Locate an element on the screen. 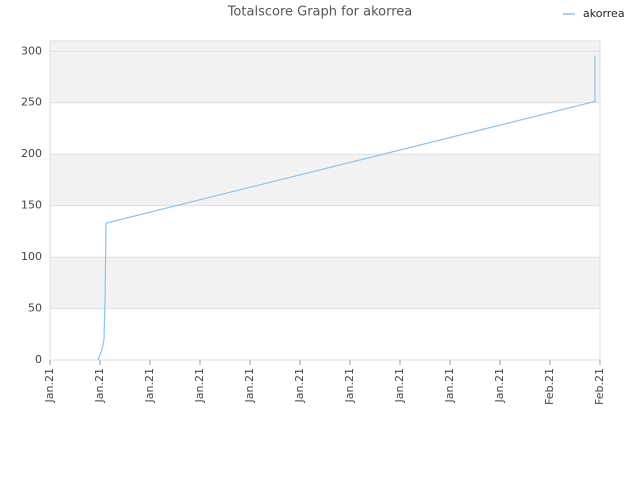 Image resolution: width=640 pixels, height=480 pixels. y-tick-label: 250 is located at coordinates (31, 102).